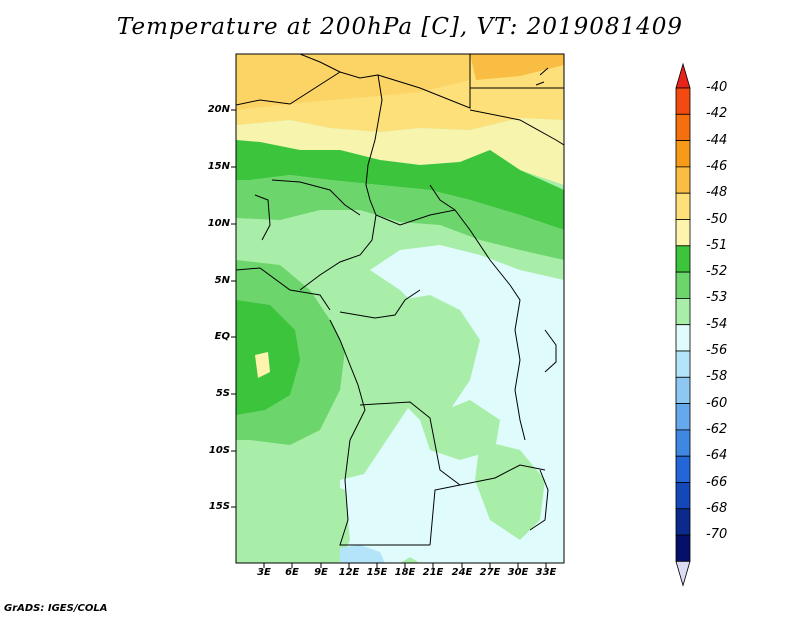 The image size is (800, 618). What do you see at coordinates (717, 377) in the screenshot?
I see `colorbar-label: -58` at bounding box center [717, 377].